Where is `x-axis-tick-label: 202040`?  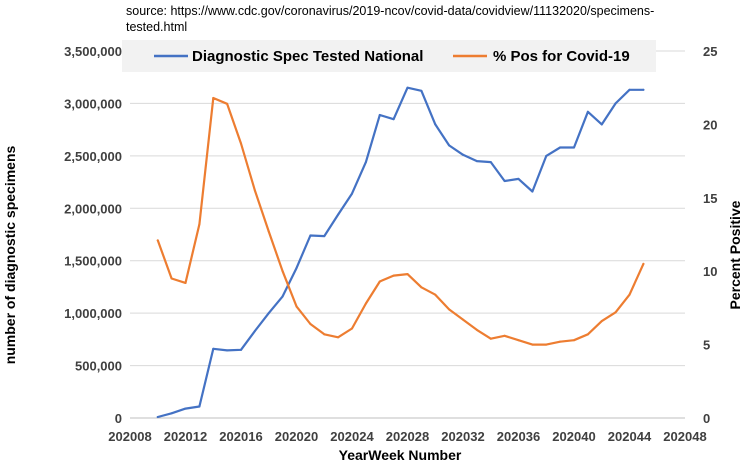 x-axis-tick-label: 202040 is located at coordinates (573, 436).